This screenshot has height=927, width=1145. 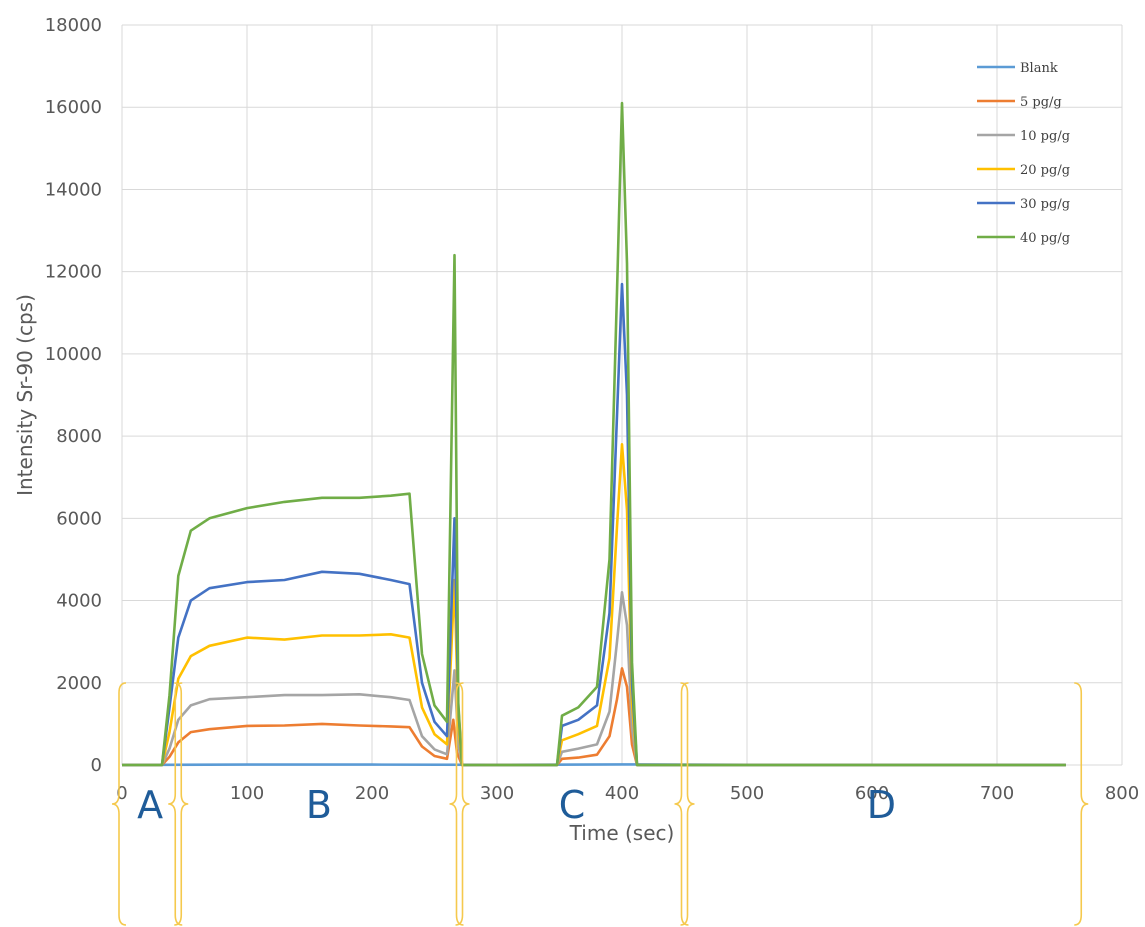 I want to click on legend-label: 40 pg/g, so click(x=1045, y=238).